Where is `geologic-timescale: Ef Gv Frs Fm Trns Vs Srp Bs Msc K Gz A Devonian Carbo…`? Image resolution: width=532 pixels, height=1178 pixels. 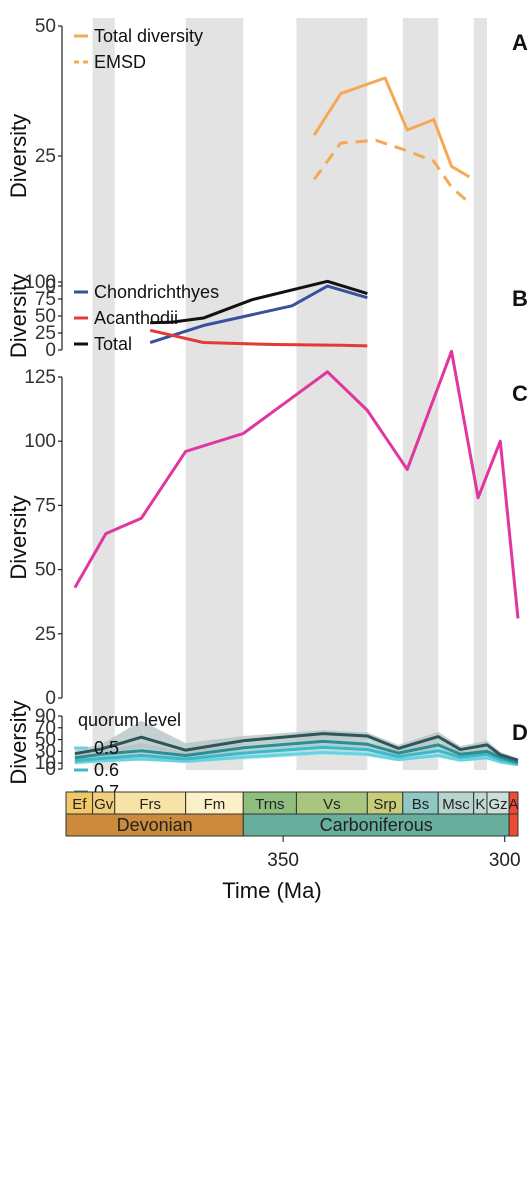
geologic-timescale: Ef Gv Frs Fm Trns Vs Srp Bs Msc K Gz A Devonian Carbo… is located at coordinates (292, 814).